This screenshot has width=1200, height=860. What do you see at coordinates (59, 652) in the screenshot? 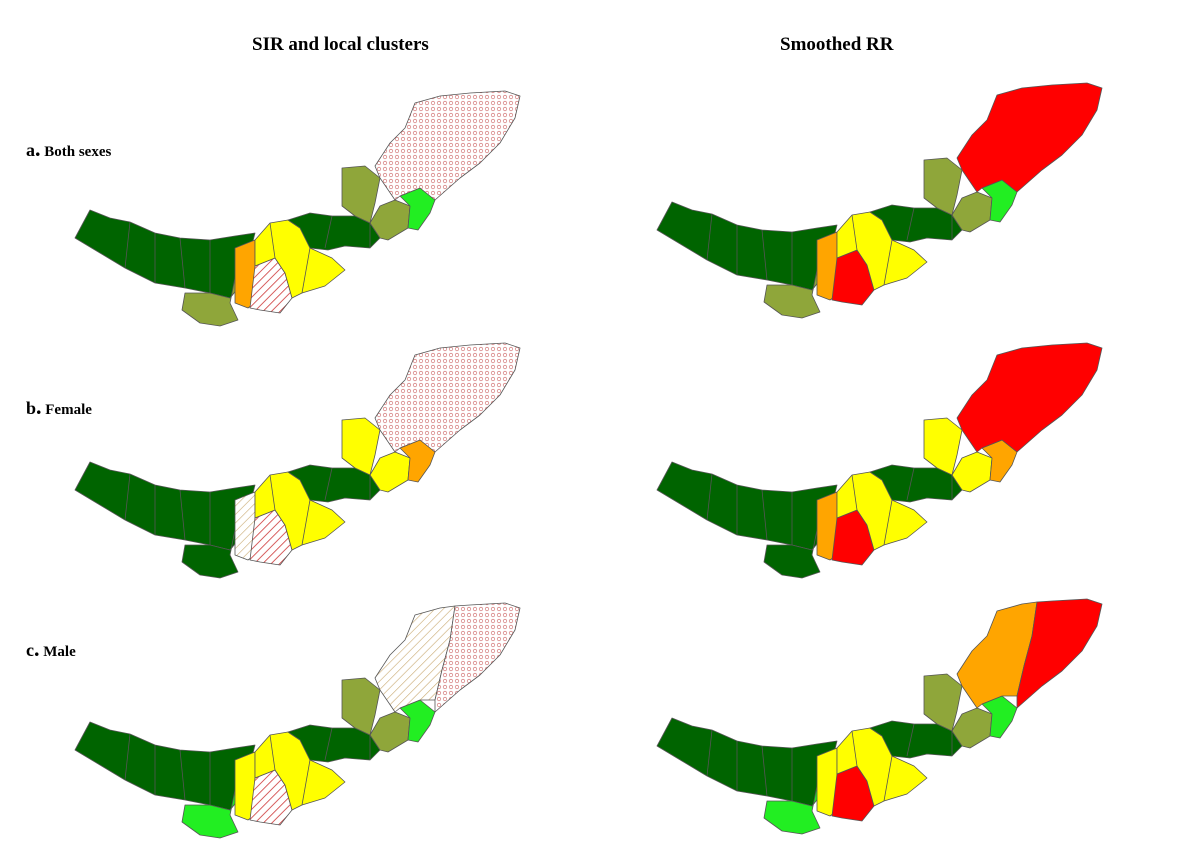
I see `row-text: Male` at bounding box center [59, 652].